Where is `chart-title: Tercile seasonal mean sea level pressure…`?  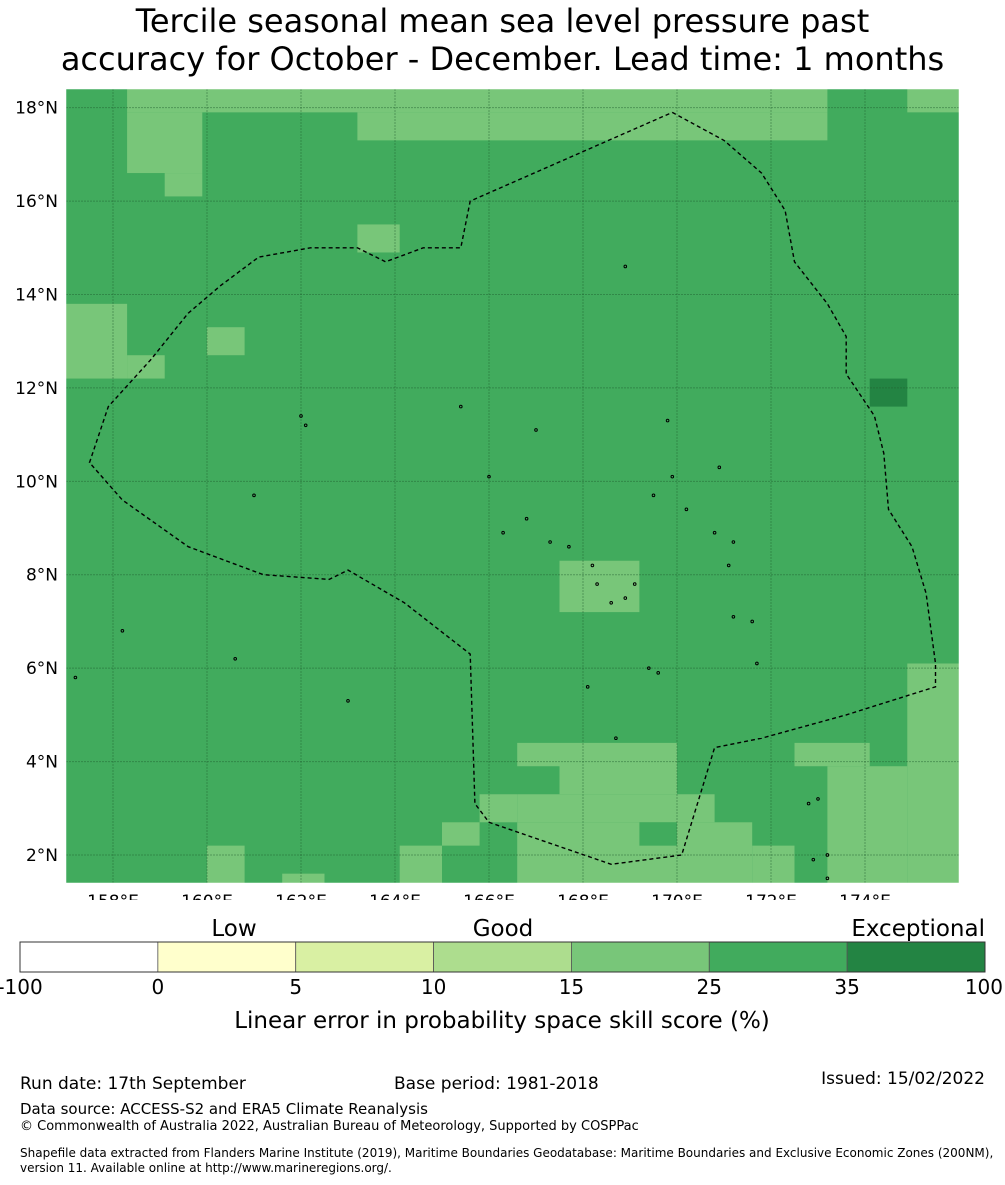
chart-title: Tercile seasonal mean sea level pressure… is located at coordinates (502, 40).